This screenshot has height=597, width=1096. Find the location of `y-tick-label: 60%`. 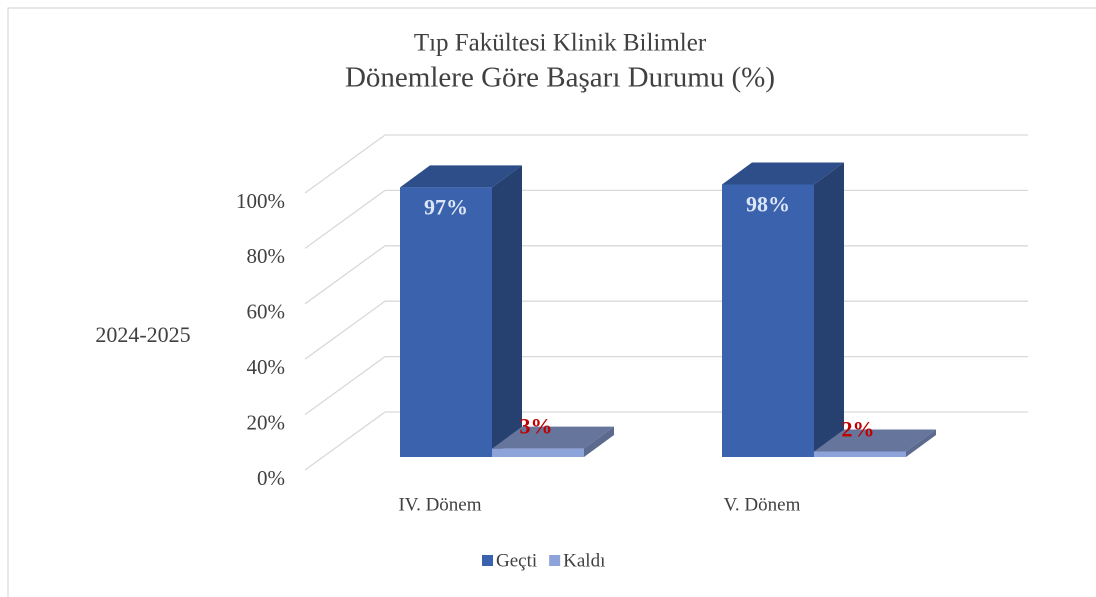

y-tick-label: 60% is located at coordinates (266, 312).